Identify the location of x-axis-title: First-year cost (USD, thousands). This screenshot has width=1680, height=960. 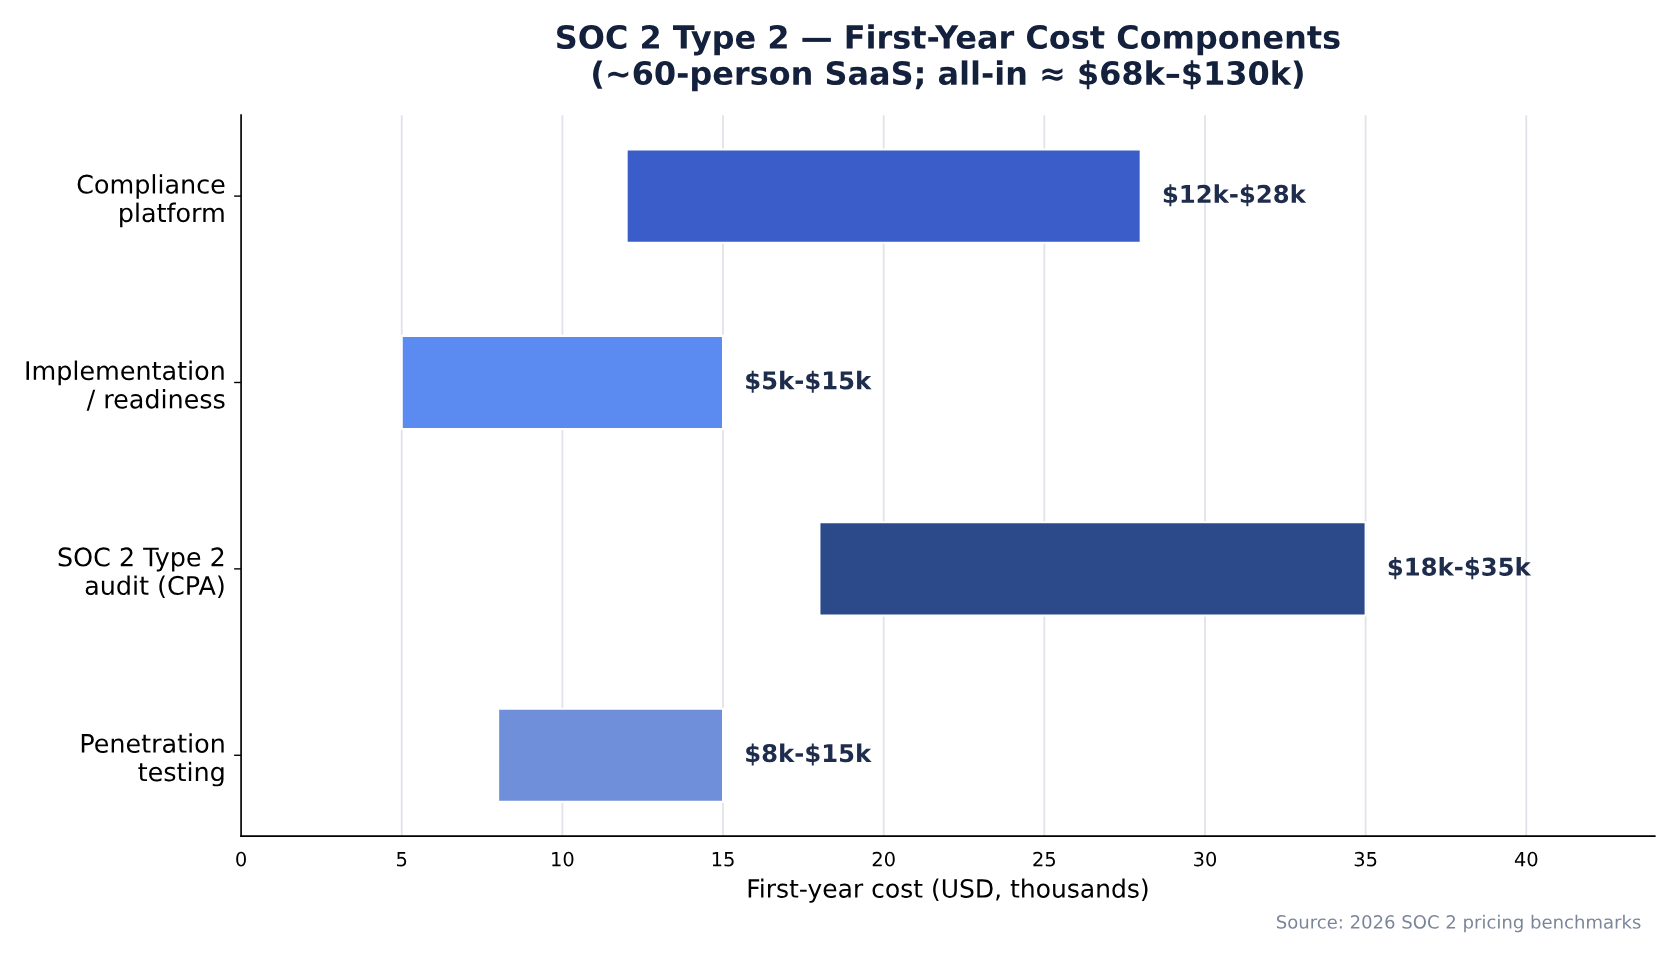
(948, 890).